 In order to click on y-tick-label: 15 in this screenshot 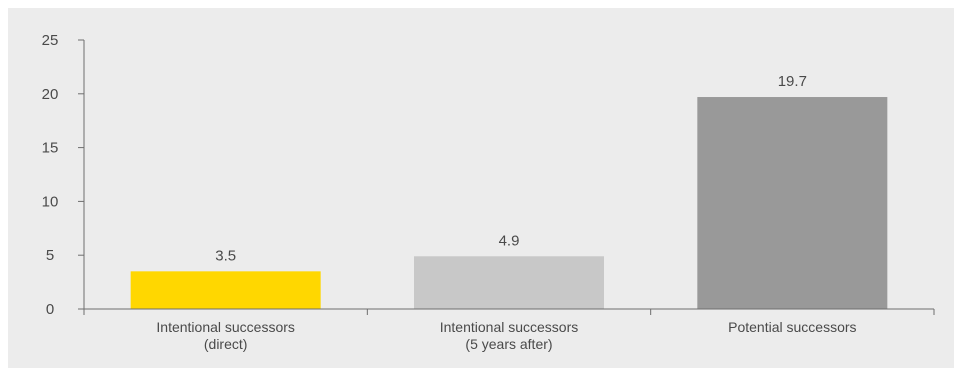, I will do `click(50, 148)`.